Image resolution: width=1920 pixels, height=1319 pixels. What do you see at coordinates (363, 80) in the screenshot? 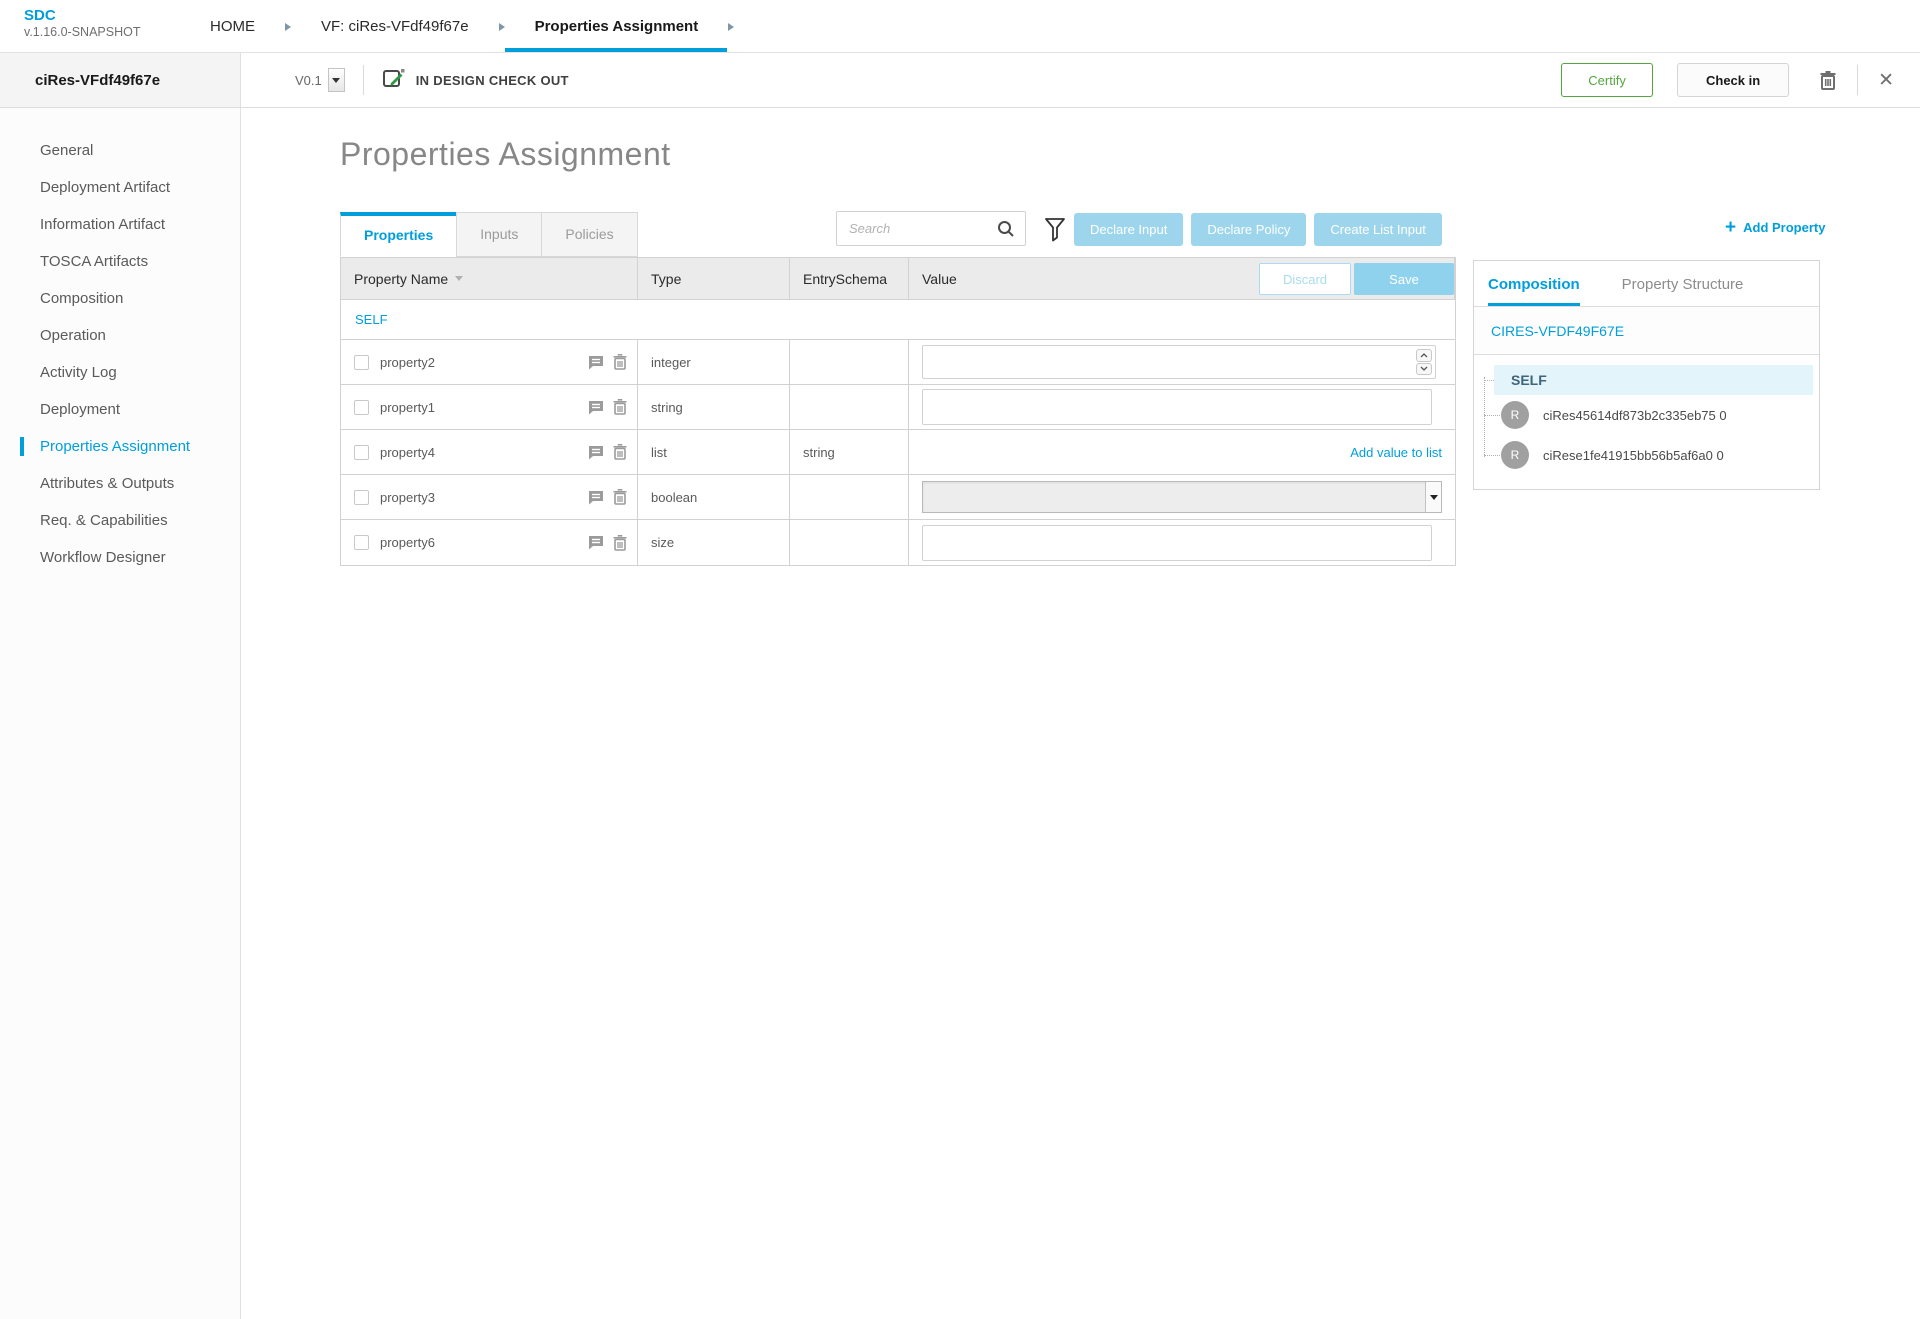
I see `divider` at bounding box center [363, 80].